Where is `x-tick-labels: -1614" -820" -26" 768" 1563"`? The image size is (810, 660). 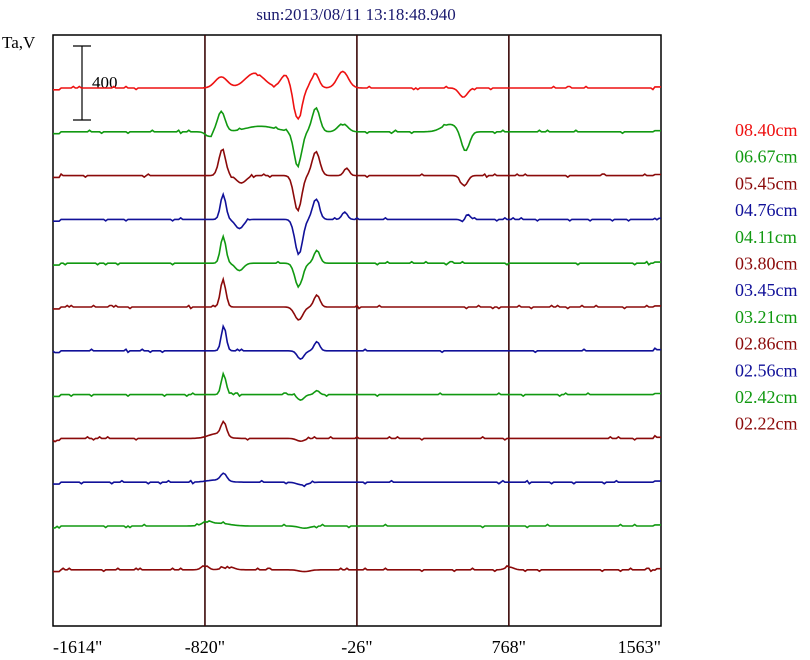 x-tick-labels: -1614" -820" -26" 768" 1563" is located at coordinates (357, 647).